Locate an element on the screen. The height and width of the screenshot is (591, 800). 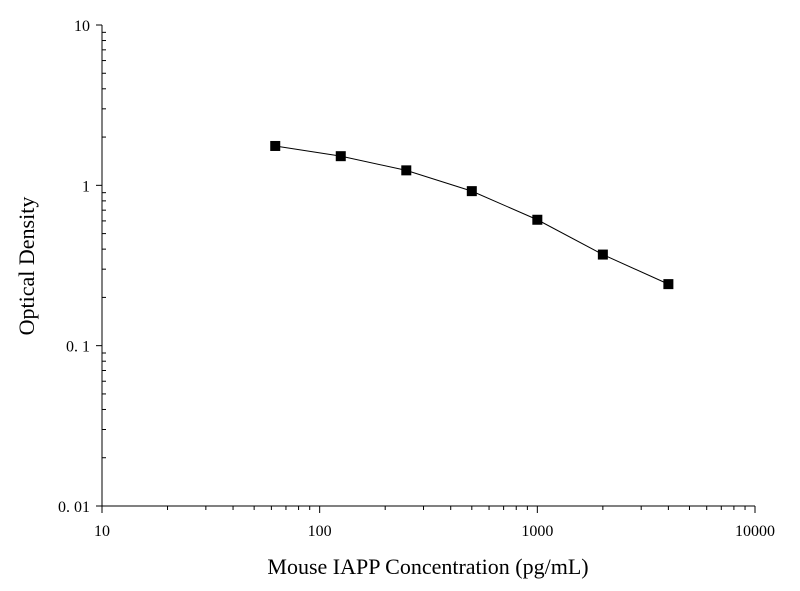
data-line is located at coordinates (472, 215).